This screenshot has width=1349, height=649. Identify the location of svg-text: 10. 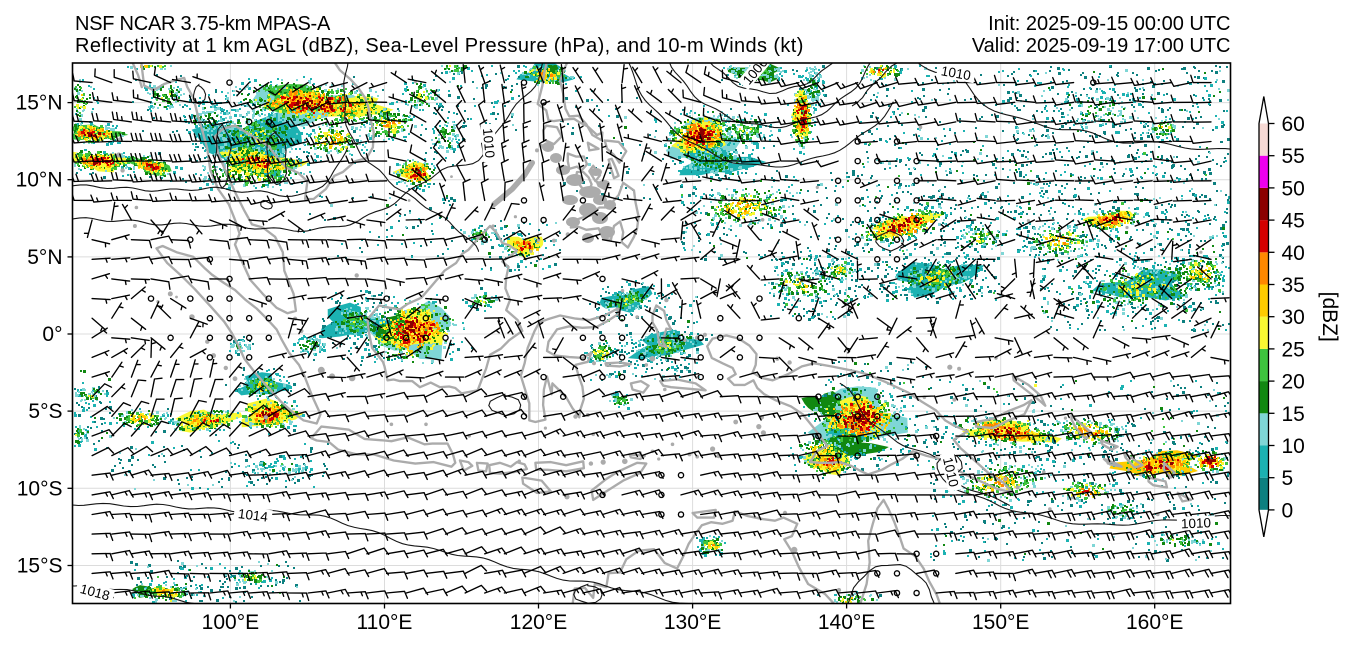
(1293, 446).